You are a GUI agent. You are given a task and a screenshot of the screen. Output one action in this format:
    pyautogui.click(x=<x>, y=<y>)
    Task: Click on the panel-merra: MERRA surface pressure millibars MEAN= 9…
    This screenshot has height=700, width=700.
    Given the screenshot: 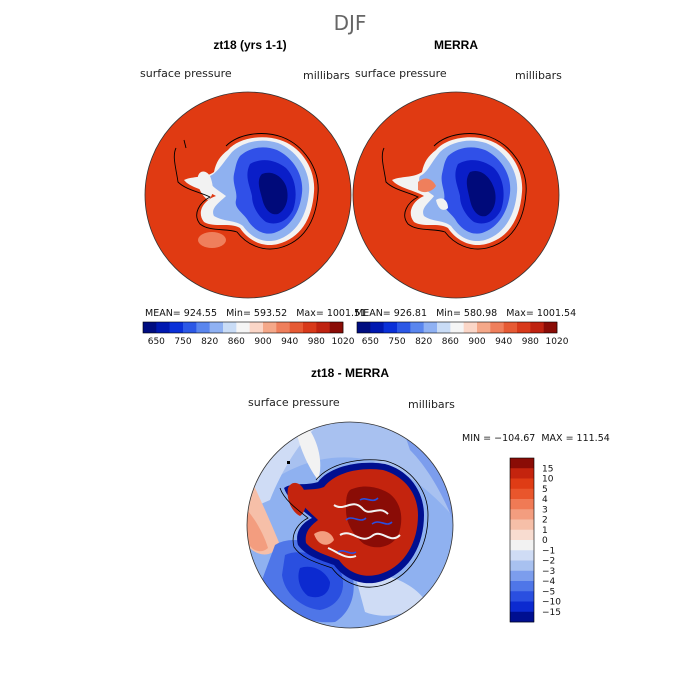 What is the action you would take?
    pyautogui.click(x=464, y=192)
    